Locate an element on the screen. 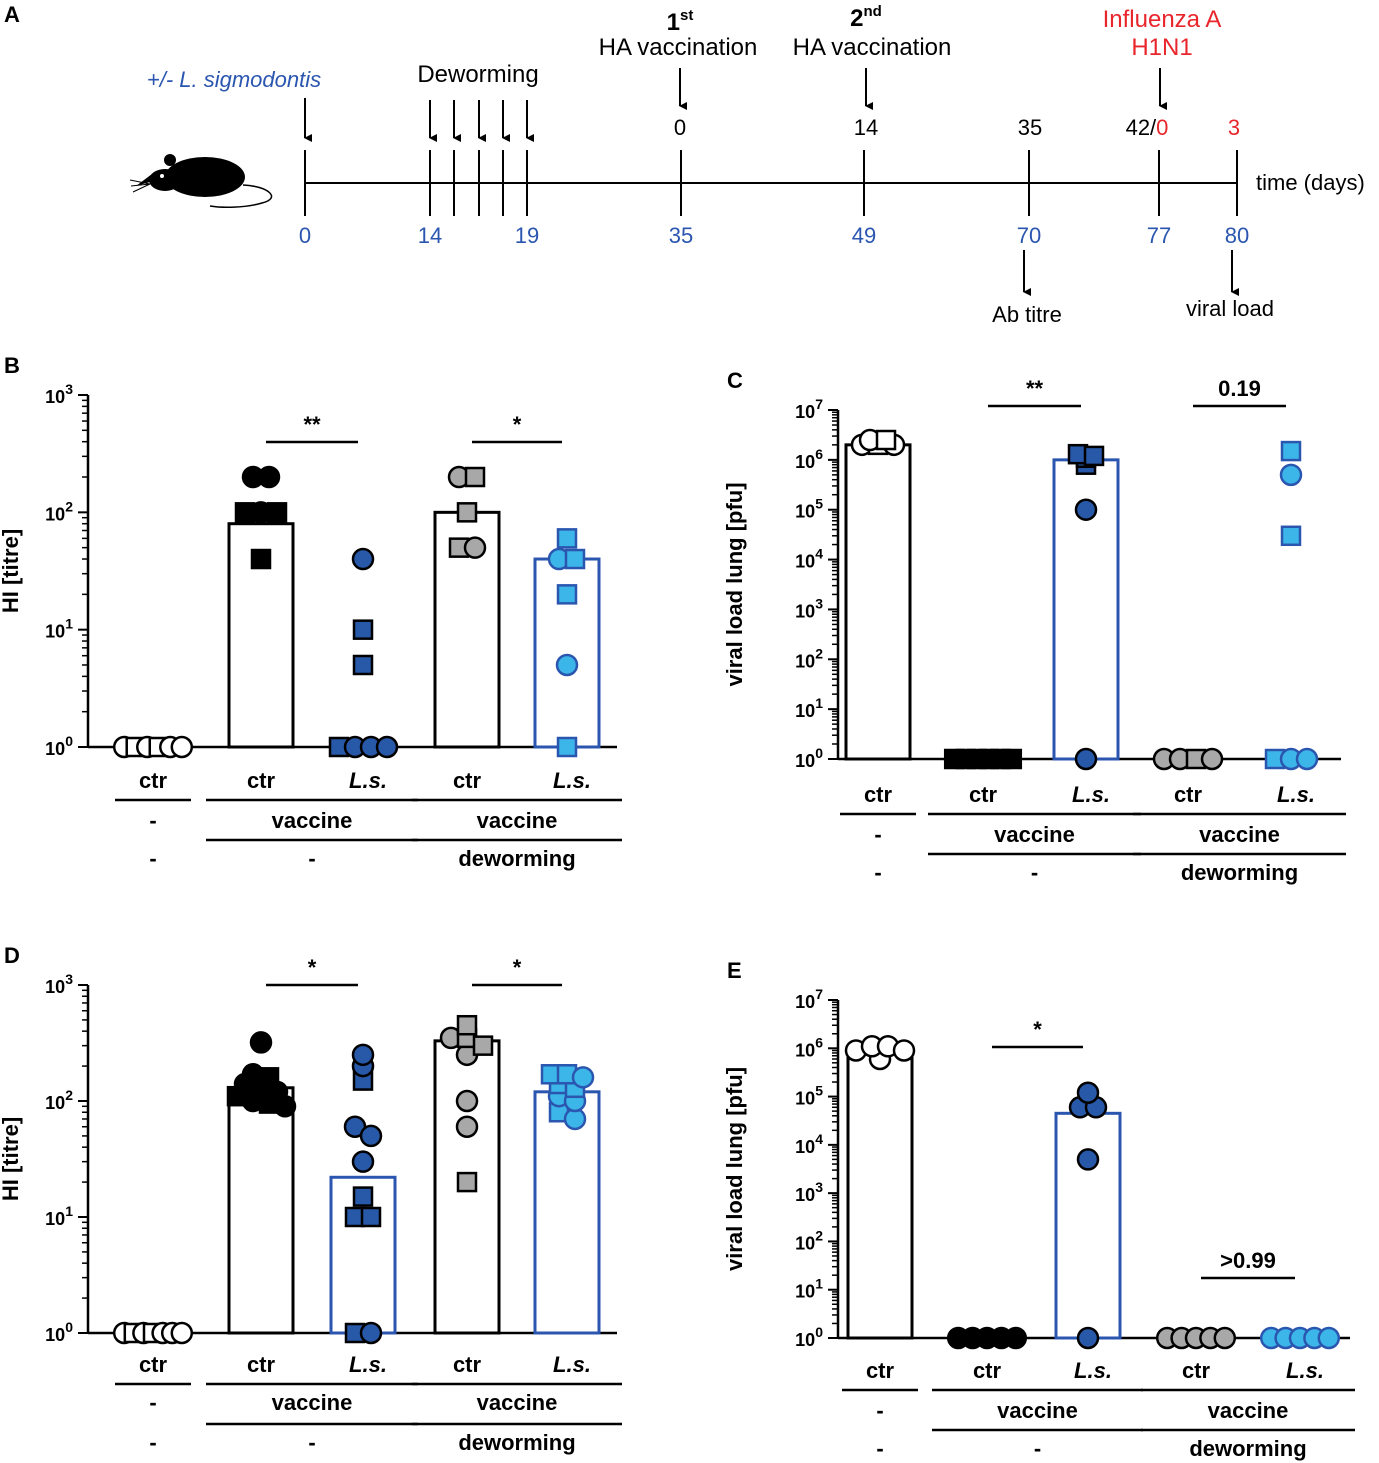  vaccination-1-label: HA vaccination is located at coordinates (678, 47).